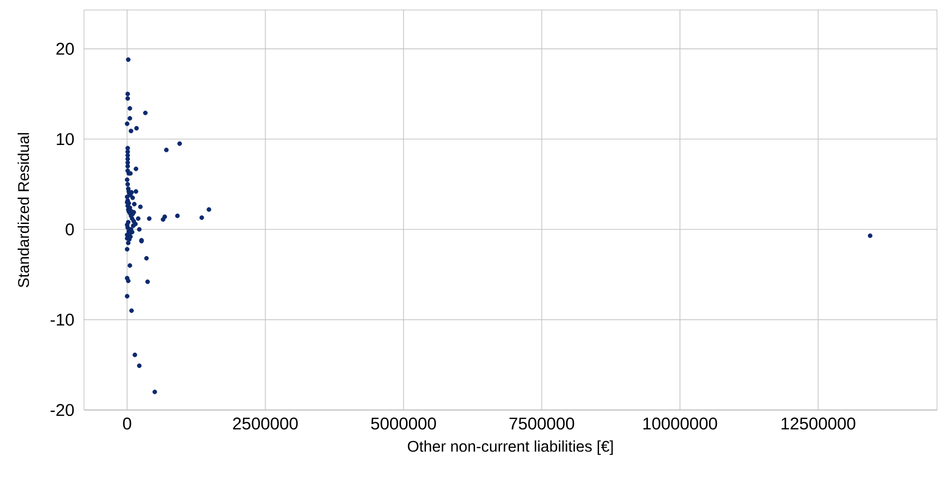 This screenshot has width=940, height=486. I want to click on x-tick-label: 10000000, so click(680, 424).